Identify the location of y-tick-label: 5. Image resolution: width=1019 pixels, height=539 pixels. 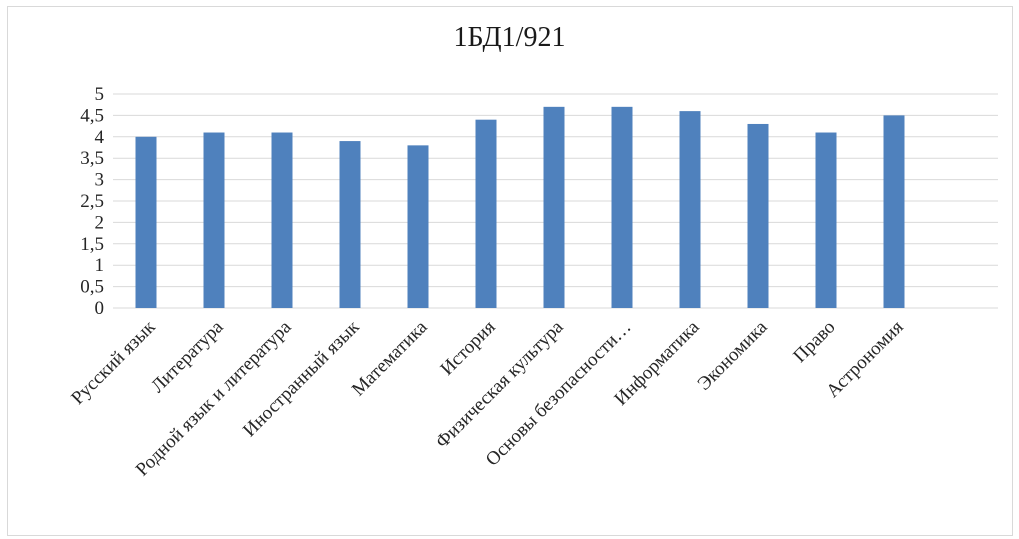
(100, 94).